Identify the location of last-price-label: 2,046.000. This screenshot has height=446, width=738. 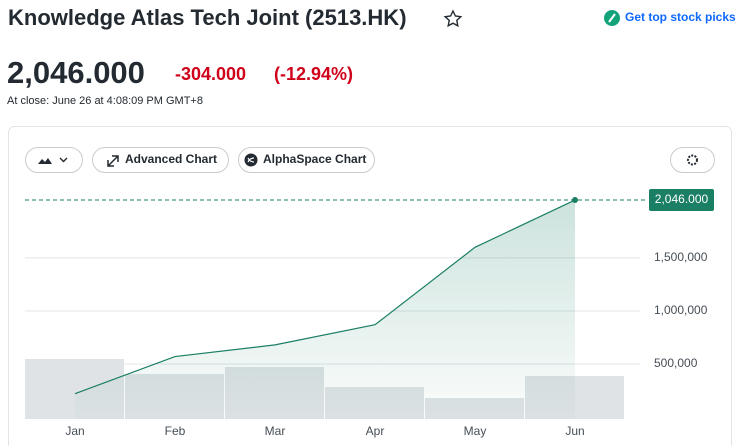
(682, 199).